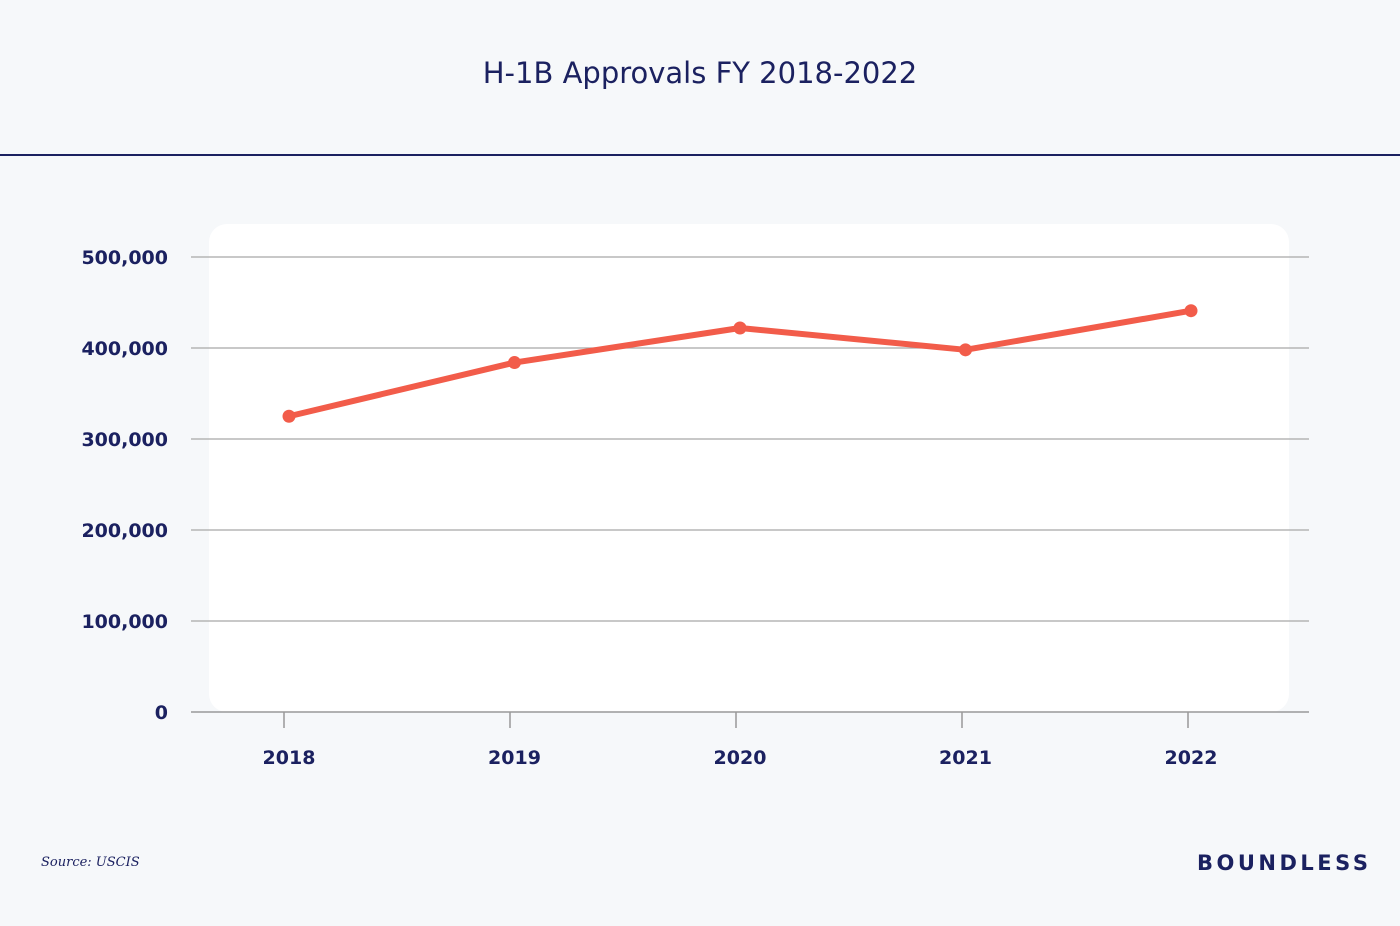 The image size is (1400, 926). Describe the element at coordinates (161, 713) in the screenshot. I see `y-tick-label: 0` at that location.